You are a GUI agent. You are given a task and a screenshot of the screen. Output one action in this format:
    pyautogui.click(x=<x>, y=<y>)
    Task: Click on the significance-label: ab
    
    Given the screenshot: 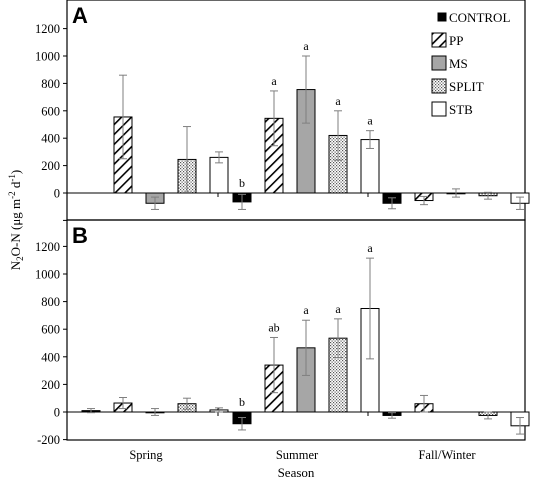 What is the action you would take?
    pyautogui.click(x=273, y=327)
    